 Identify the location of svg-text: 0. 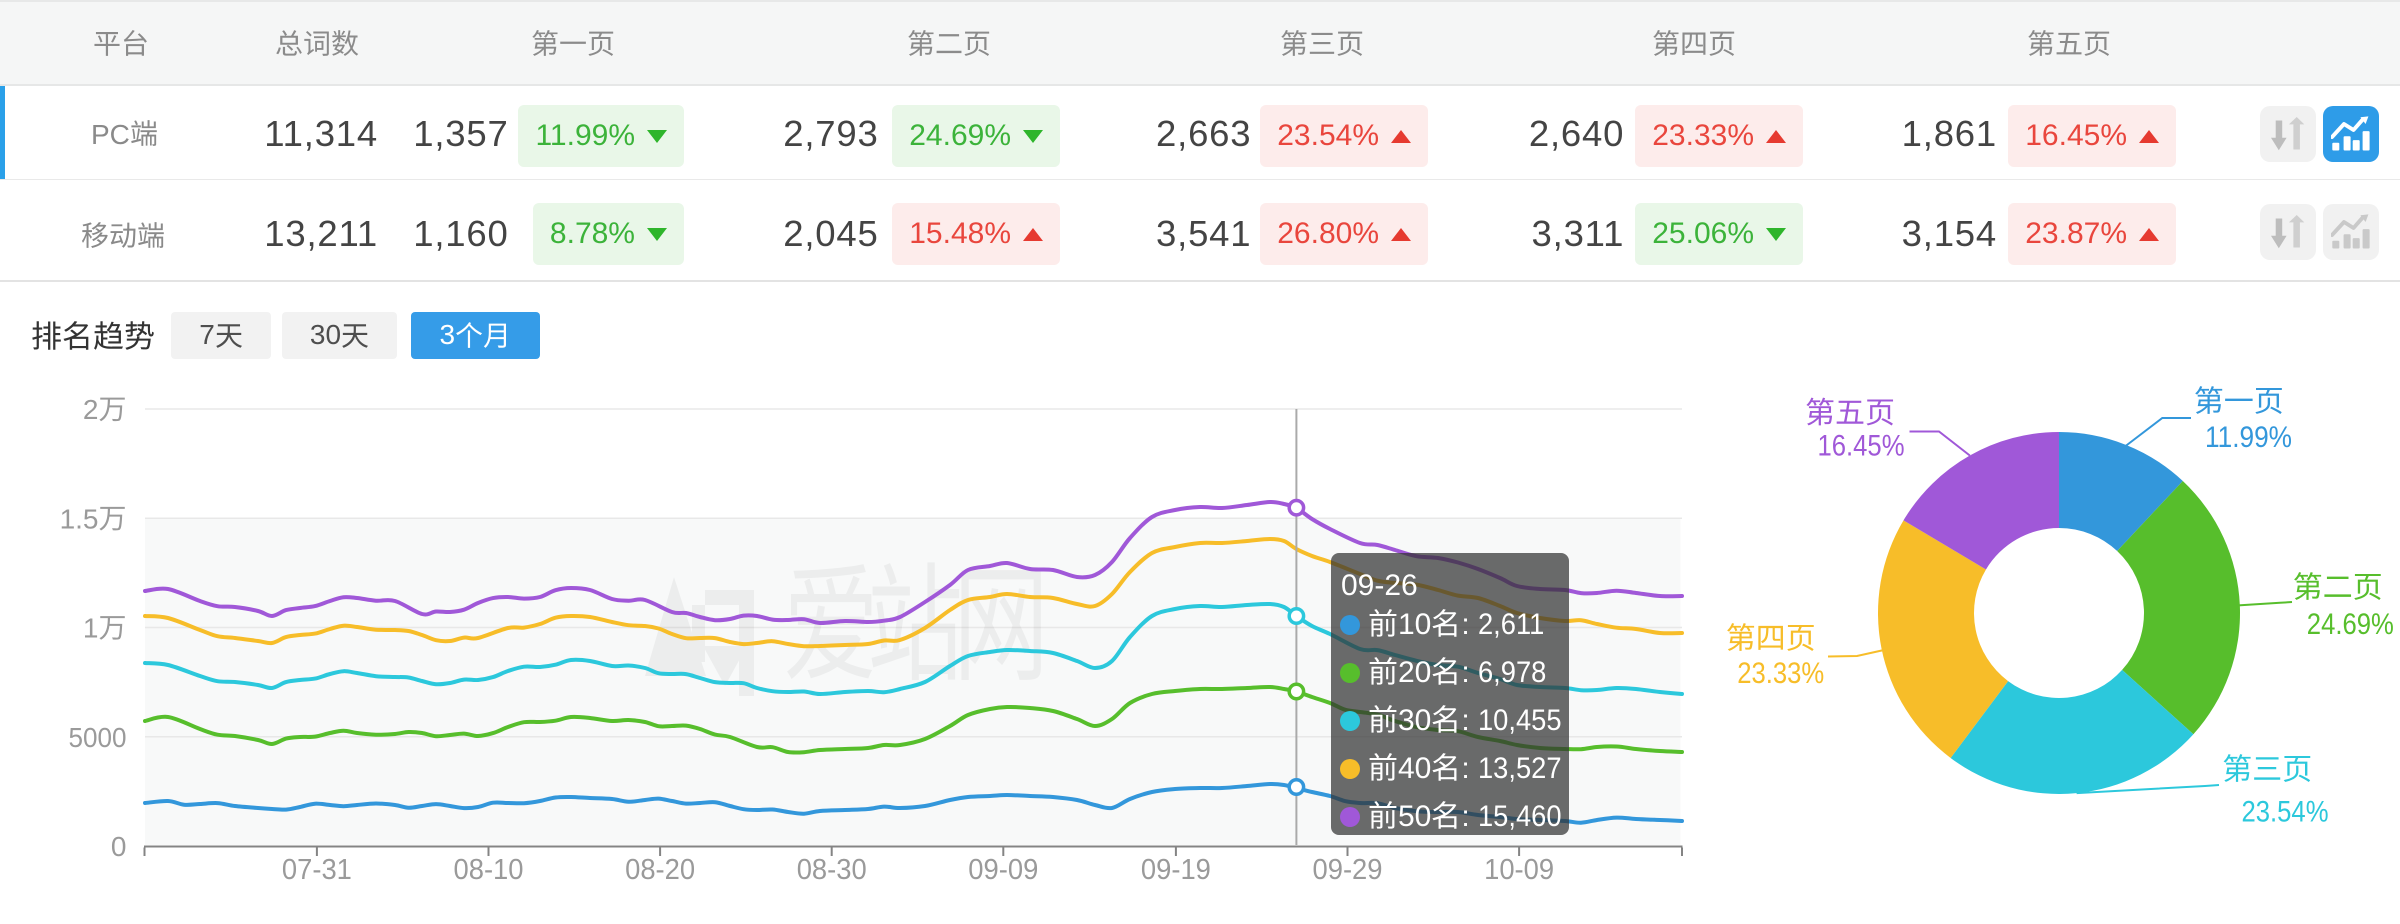
(119, 846).